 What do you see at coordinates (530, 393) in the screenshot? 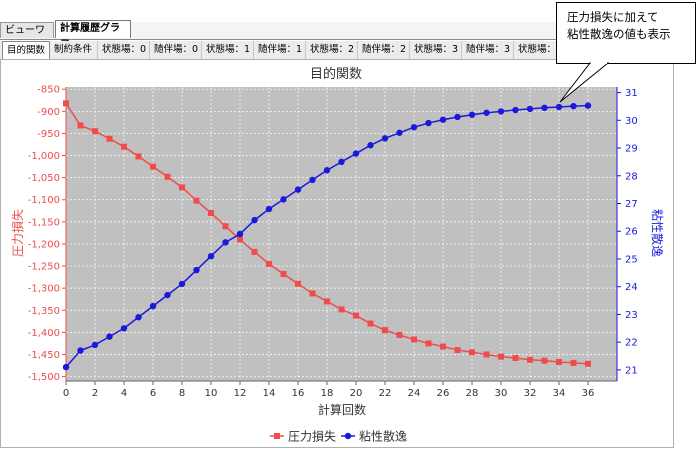
I see `x-tick-label: 32` at bounding box center [530, 393].